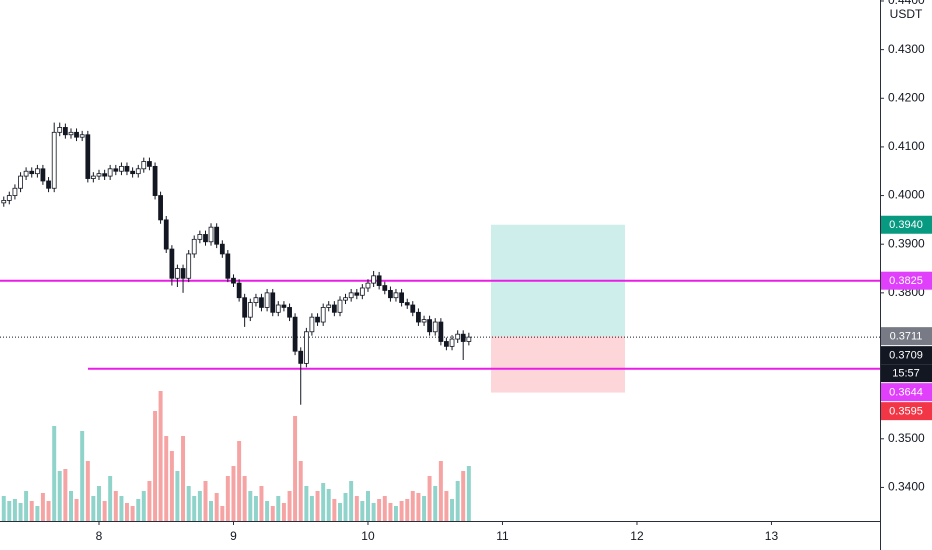 This screenshot has height=550, width=932. Describe the element at coordinates (906, 438) in the screenshot. I see `y-tick-label: 0.3500` at that location.